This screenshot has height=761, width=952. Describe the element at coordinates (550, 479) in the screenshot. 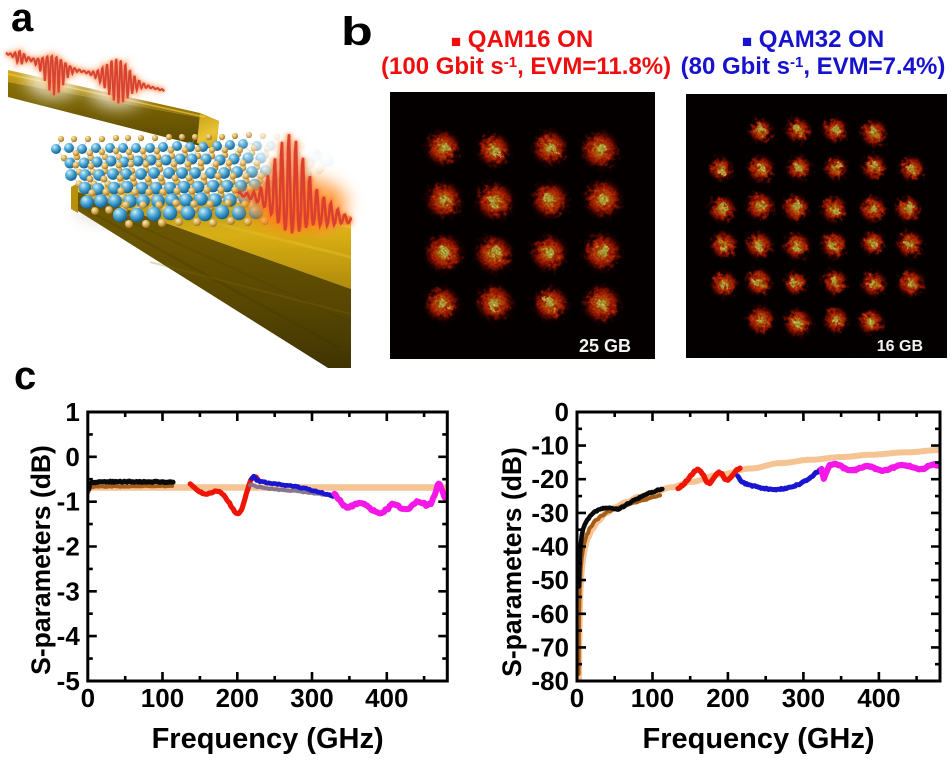

I see `svg-text: -20` at that location.